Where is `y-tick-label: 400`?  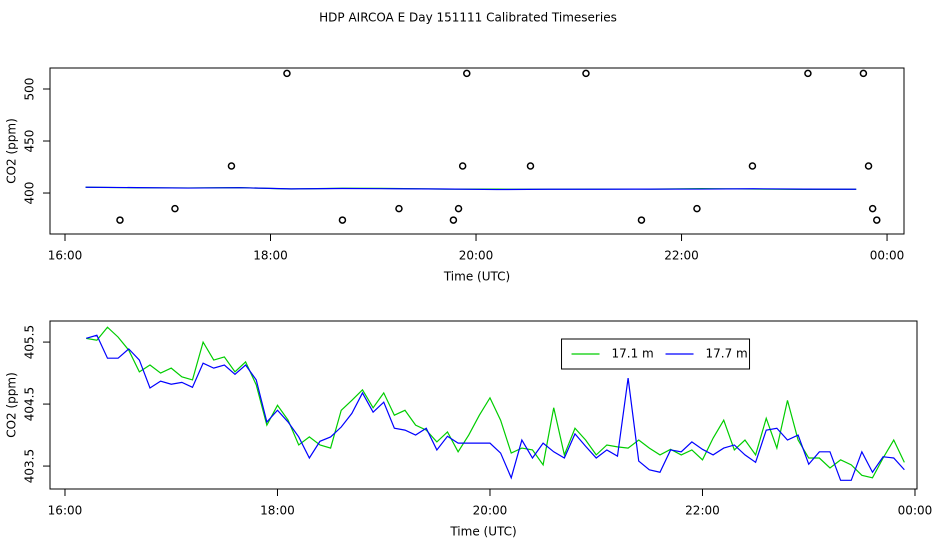
y-tick-label: 400 is located at coordinates (30, 193).